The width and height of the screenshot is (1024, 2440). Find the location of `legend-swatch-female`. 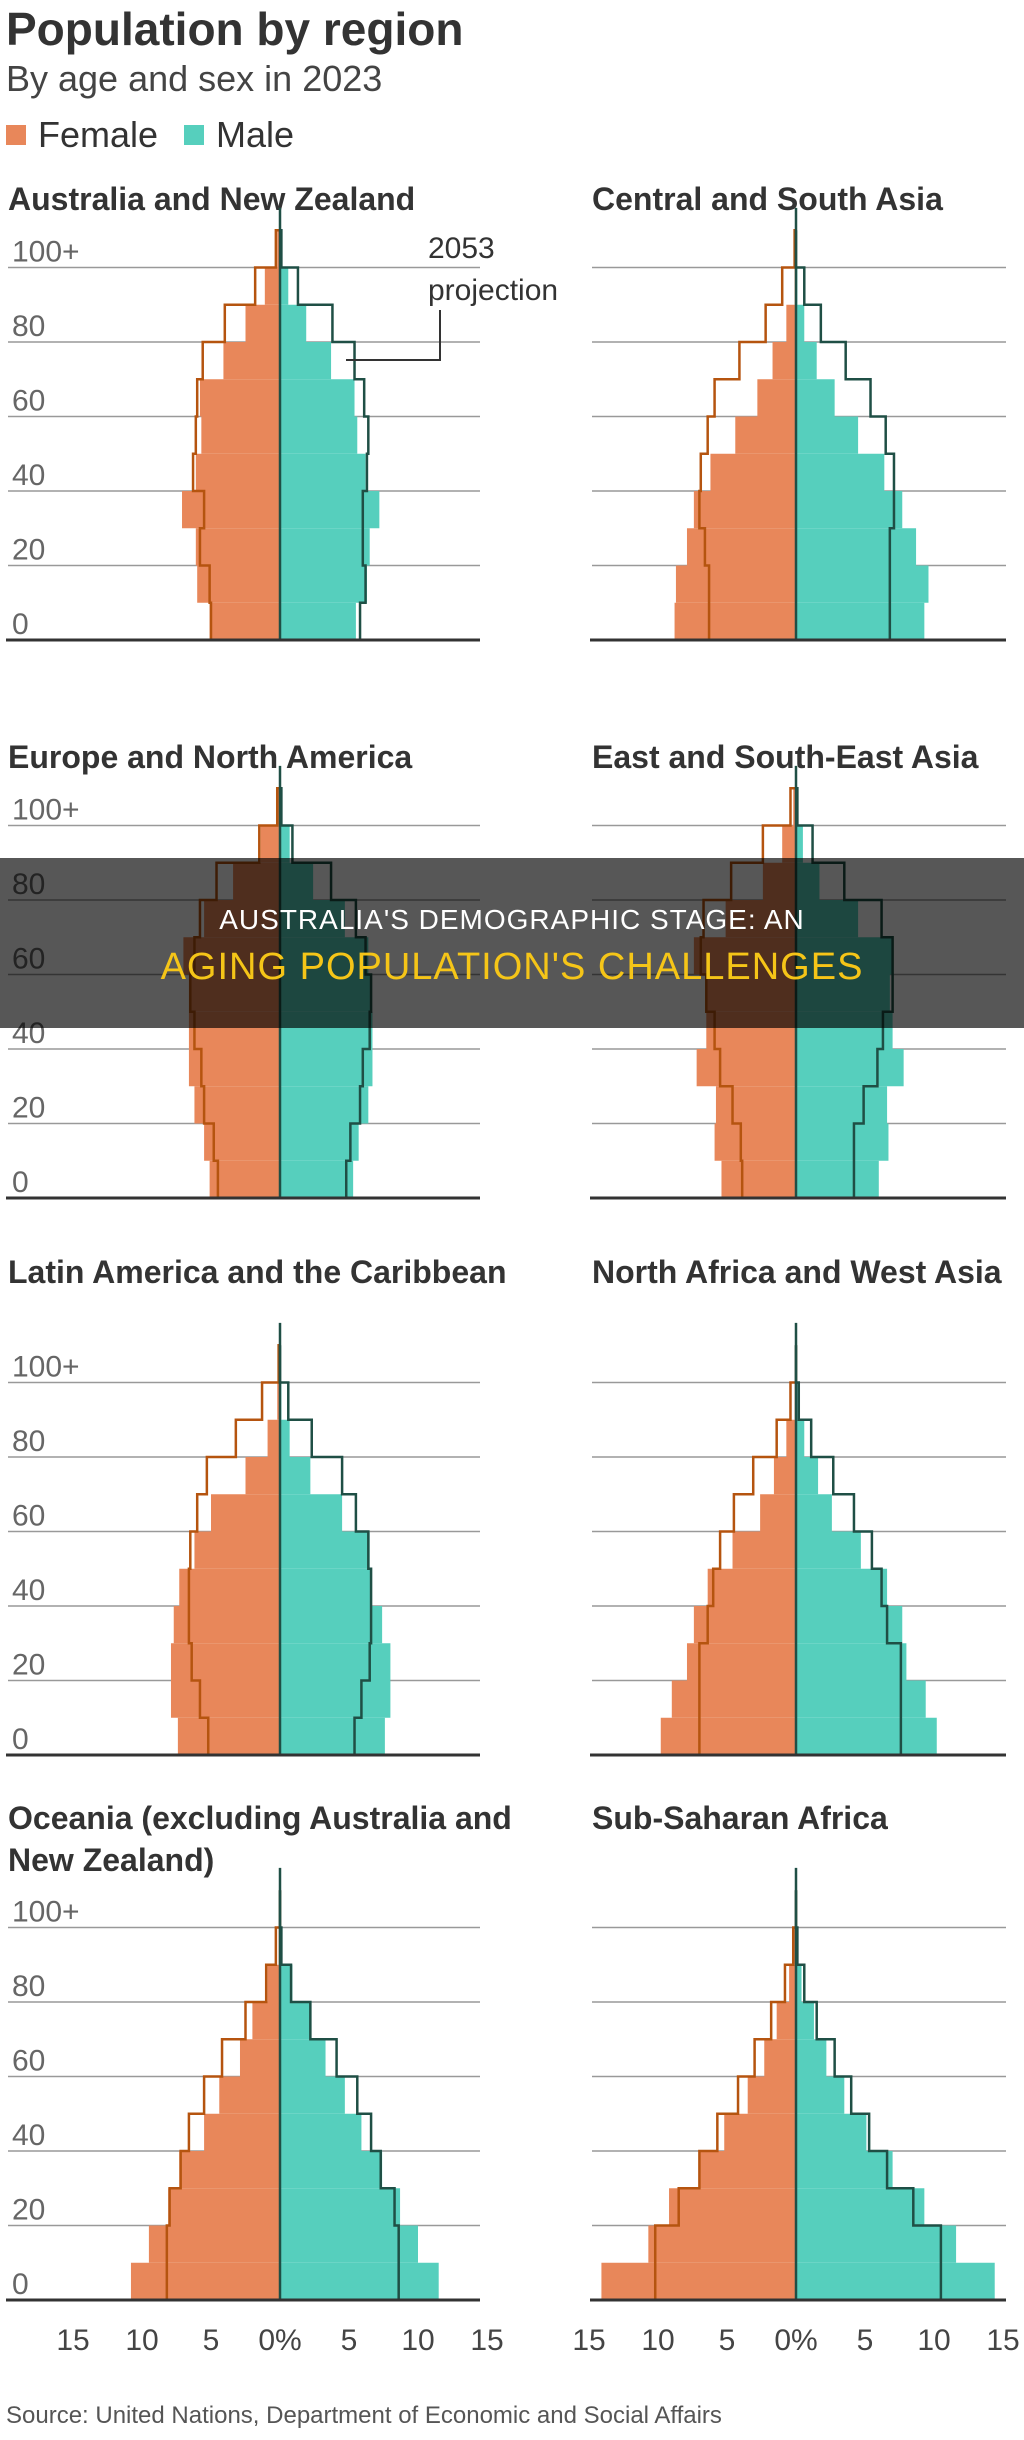

legend-swatch-female is located at coordinates (16, 135).